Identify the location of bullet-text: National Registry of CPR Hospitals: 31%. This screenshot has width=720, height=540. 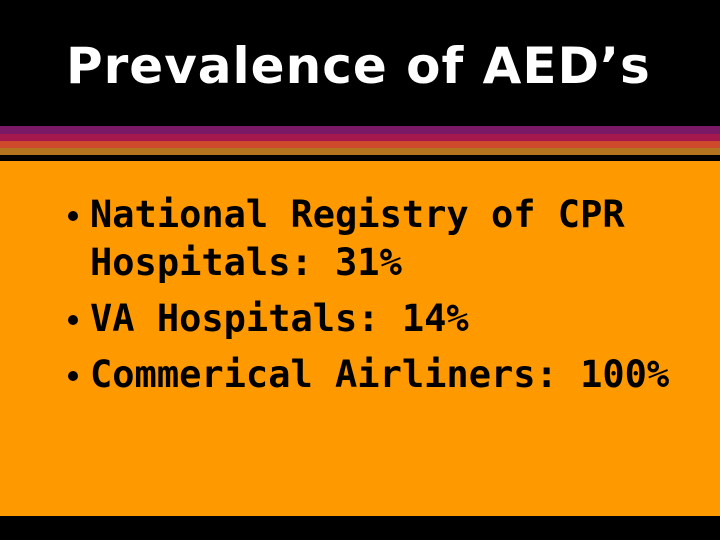
(357, 238).